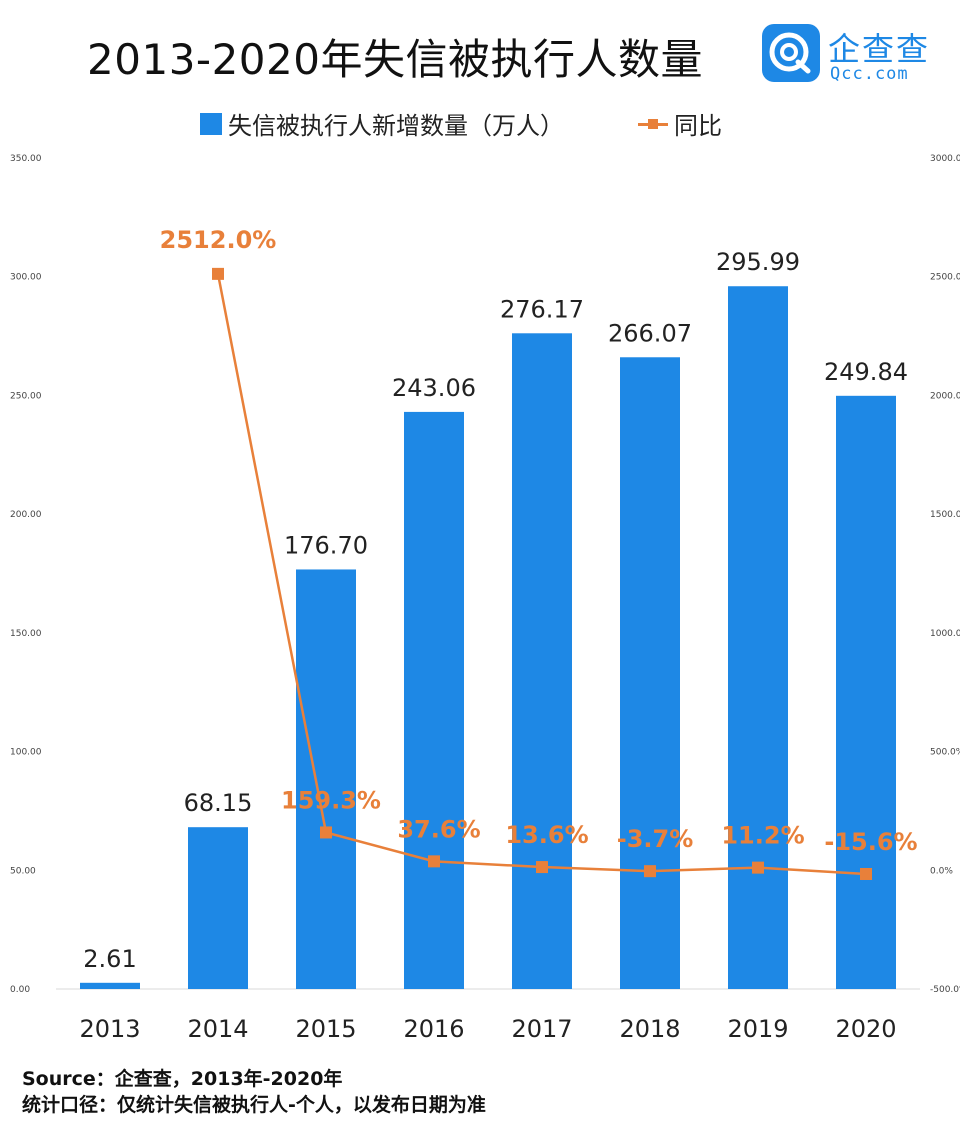 This screenshot has width=960, height=1134. What do you see at coordinates (433, 1029) in the screenshot?
I see `x-axis-tick-label: 2016` at bounding box center [433, 1029].